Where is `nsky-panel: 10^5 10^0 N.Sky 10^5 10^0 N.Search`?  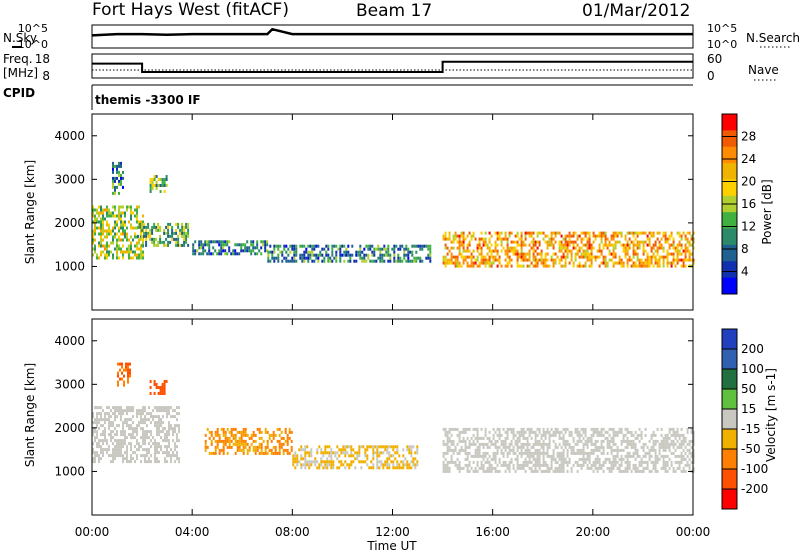 nsky-panel: 10^5 10^0 N.Sky 10^5 10^0 N.Search is located at coordinates (401, 36).